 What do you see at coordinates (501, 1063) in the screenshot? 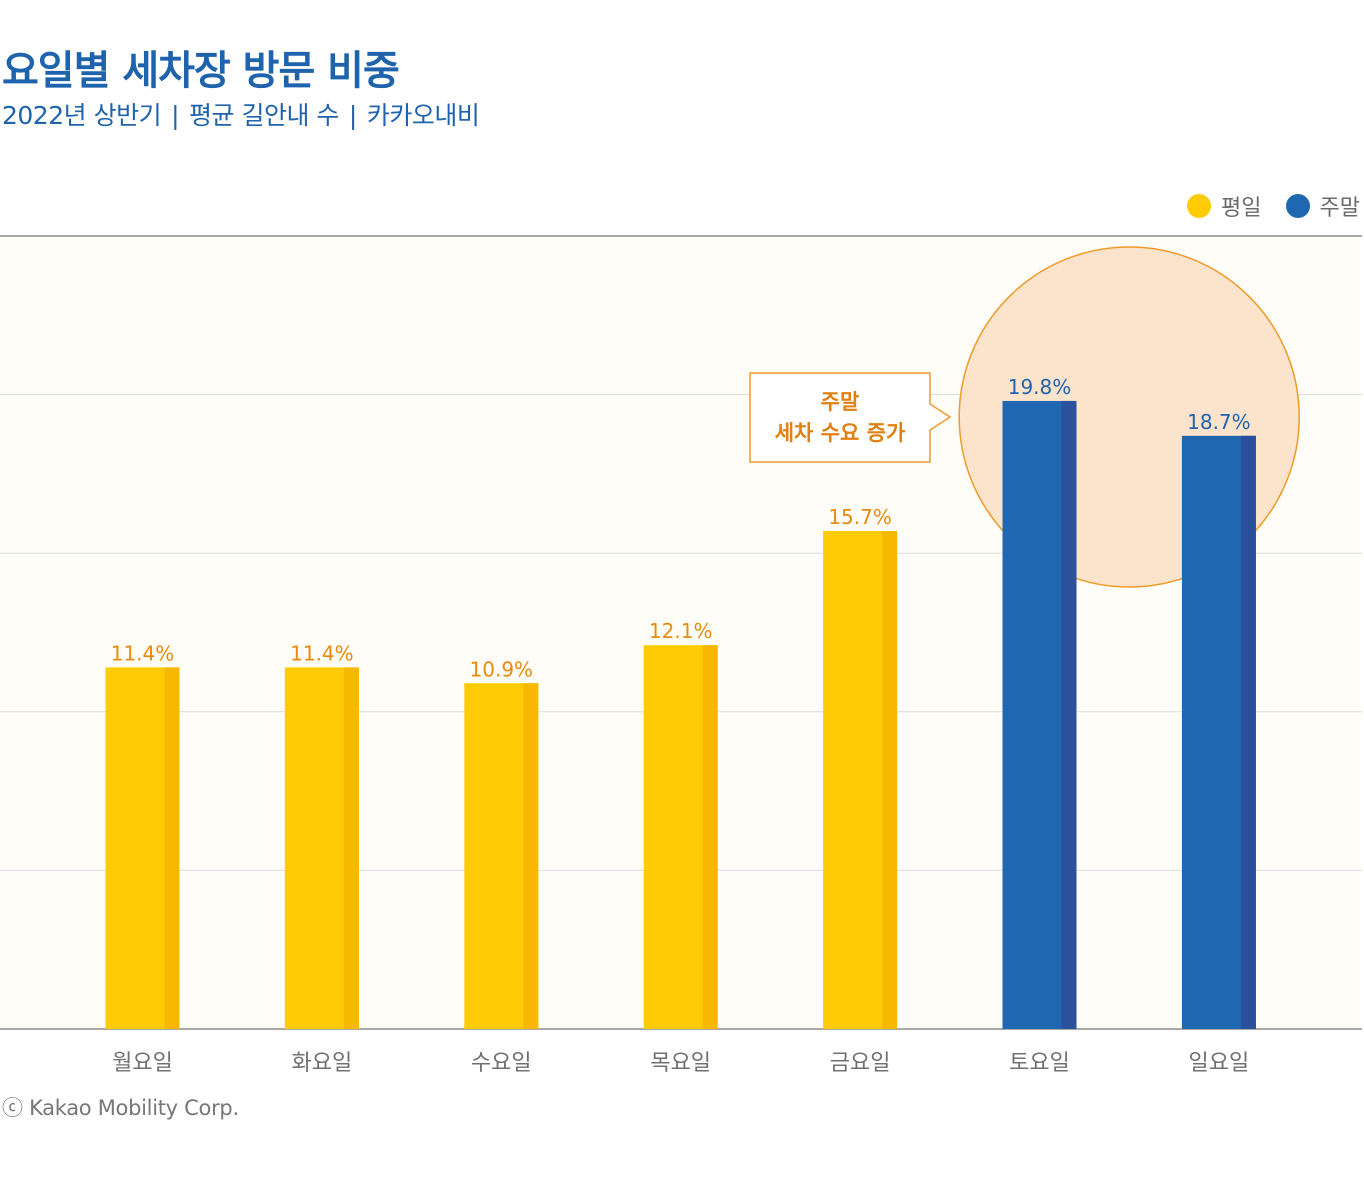
I see `x-tick-label-3: 수요일` at bounding box center [501, 1063].